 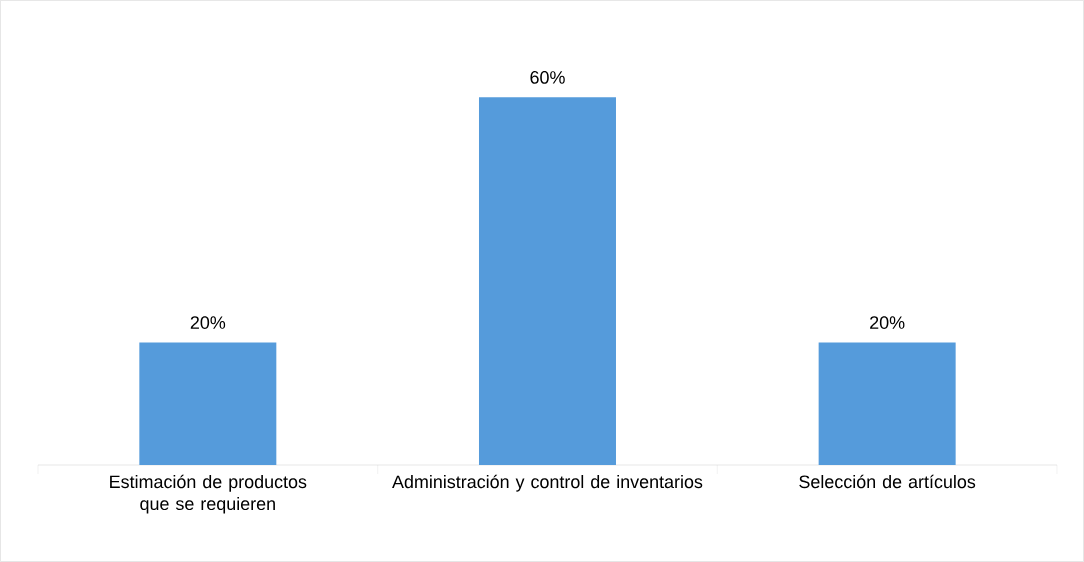 I want to click on x-tick-label: Selección de artículos, so click(x=887, y=481).